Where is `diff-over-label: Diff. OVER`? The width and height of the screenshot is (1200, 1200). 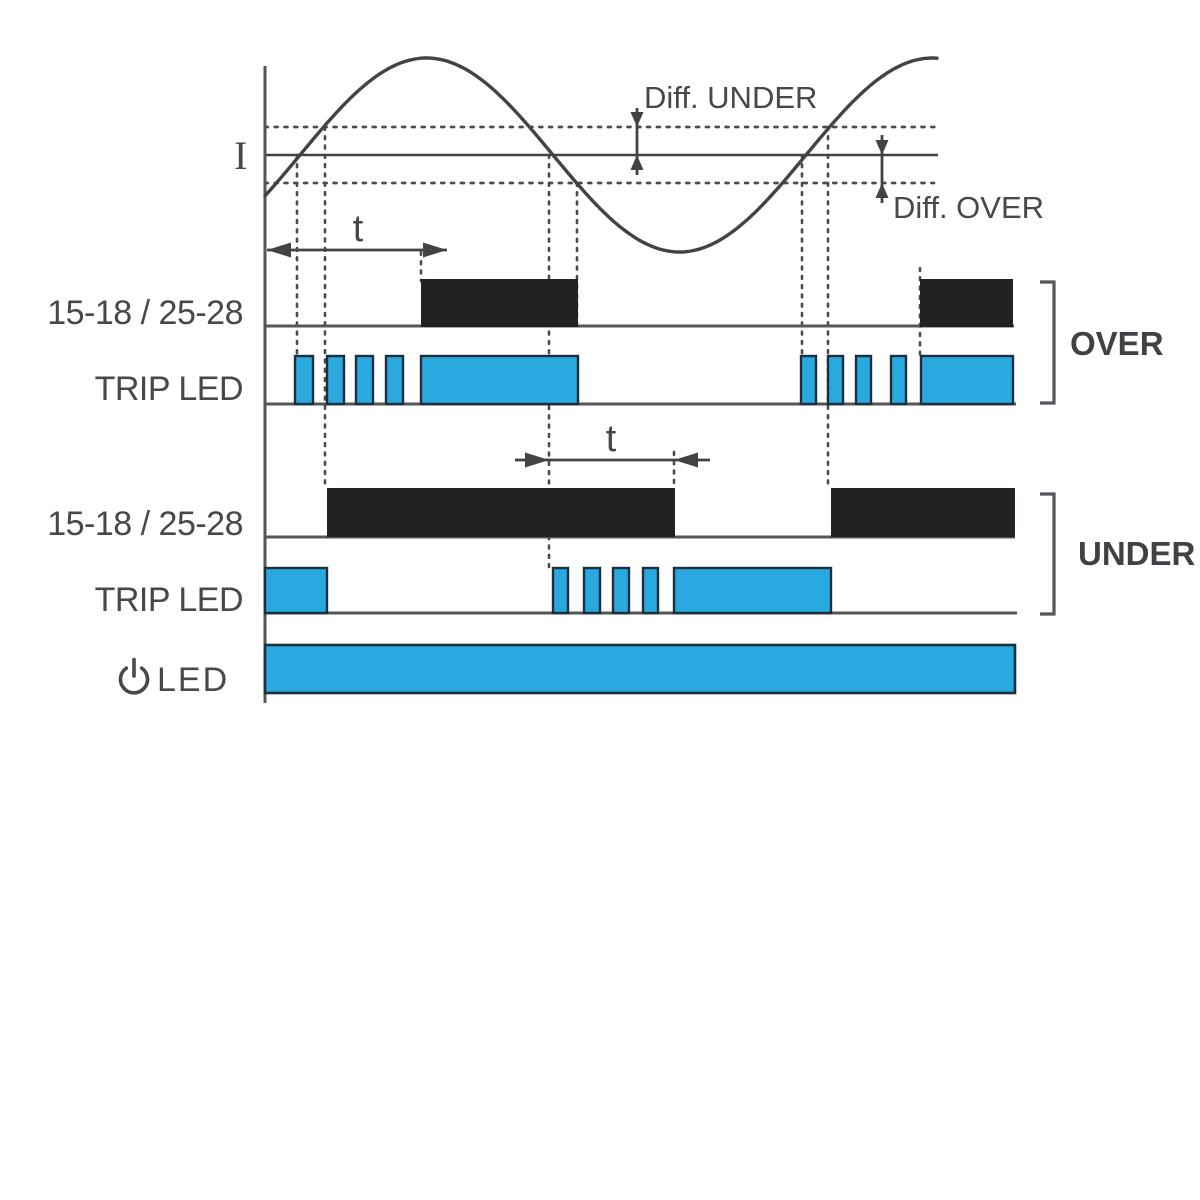 diff-over-label: Diff. OVER is located at coordinates (968, 207).